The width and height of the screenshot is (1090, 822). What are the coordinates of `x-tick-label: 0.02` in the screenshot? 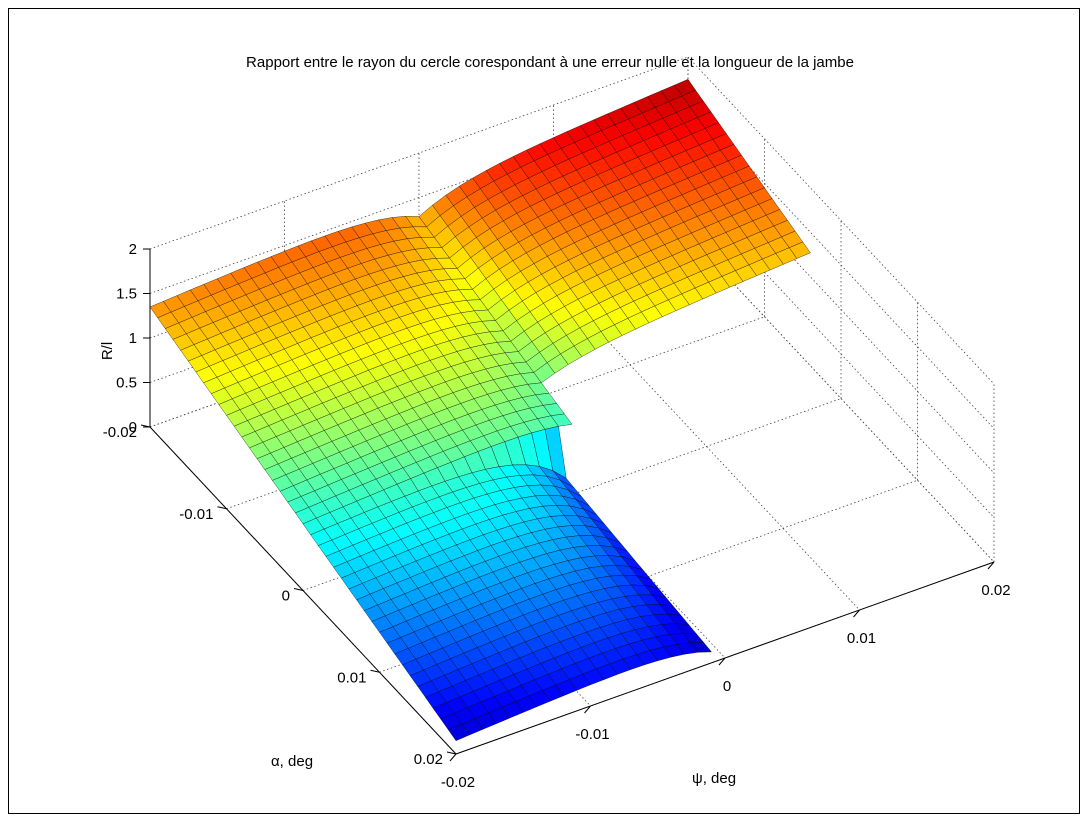 It's located at (995, 590).